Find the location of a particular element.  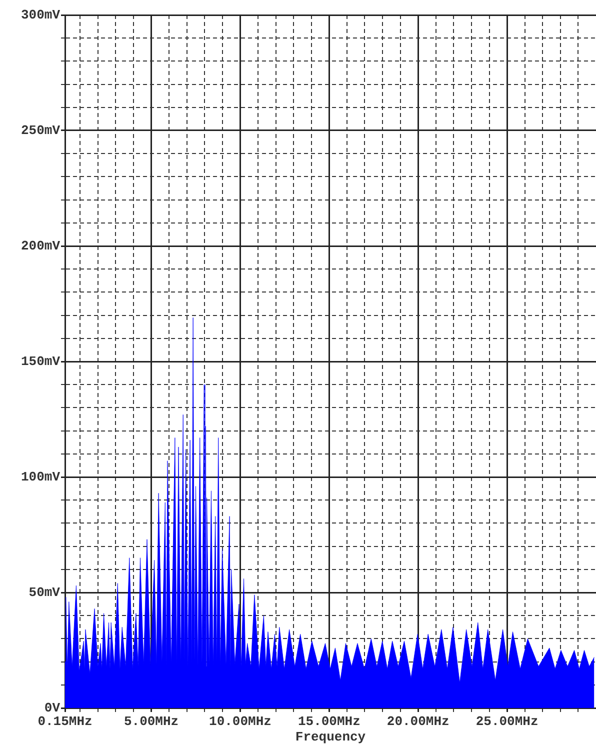

x-tick-label: 0.15MHz is located at coordinates (65, 722).